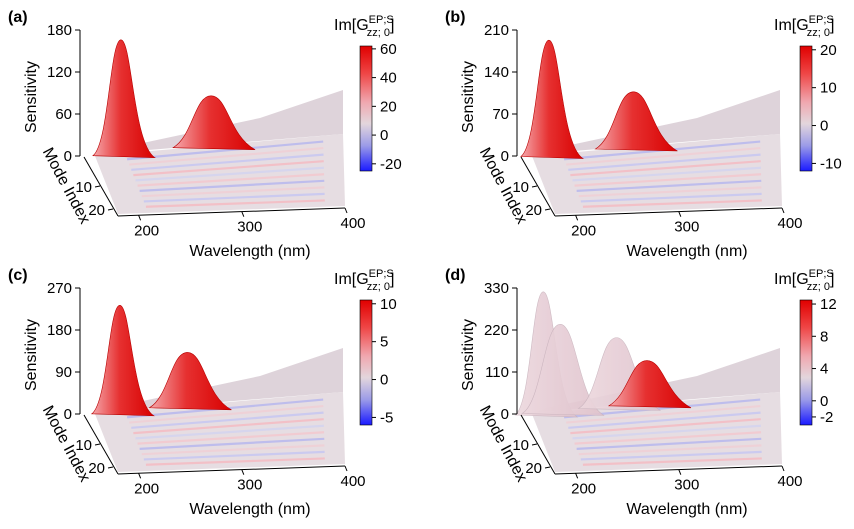 Image resolution: width=854 pixels, height=529 pixels. I want to click on z-tick-label: 330, so click(496, 288).